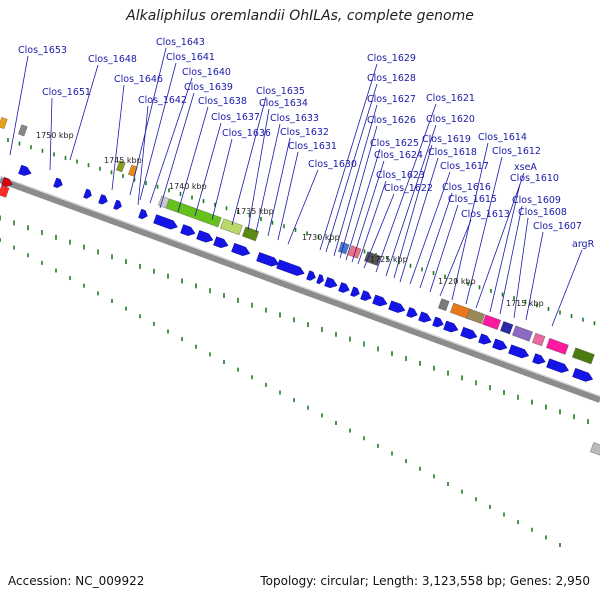 The height and width of the screenshot is (600, 600). What do you see at coordinates (525, 303) in the screenshot?
I see `kbp-label: 1715 kbp` at bounding box center [525, 303].